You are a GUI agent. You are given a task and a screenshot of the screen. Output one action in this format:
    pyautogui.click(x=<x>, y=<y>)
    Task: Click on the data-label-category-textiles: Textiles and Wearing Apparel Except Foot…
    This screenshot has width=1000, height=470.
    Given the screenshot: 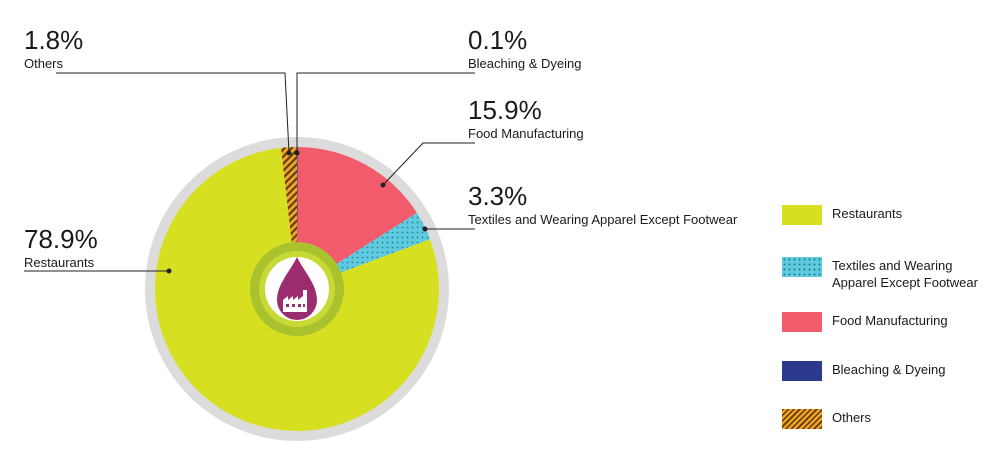 What is the action you would take?
    pyautogui.click(x=603, y=219)
    